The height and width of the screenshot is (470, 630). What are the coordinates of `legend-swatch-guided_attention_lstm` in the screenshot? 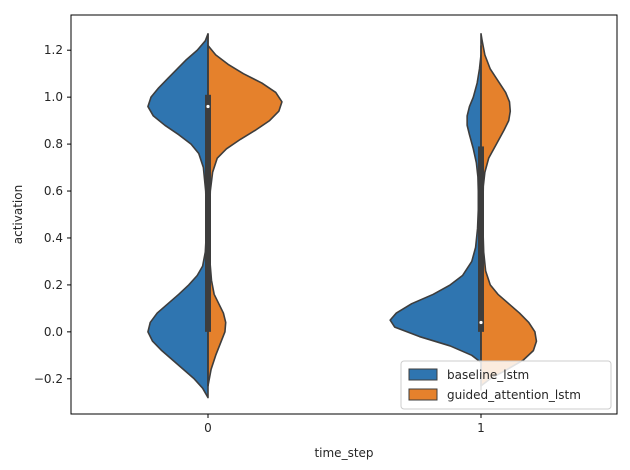 It's located at (423, 394).